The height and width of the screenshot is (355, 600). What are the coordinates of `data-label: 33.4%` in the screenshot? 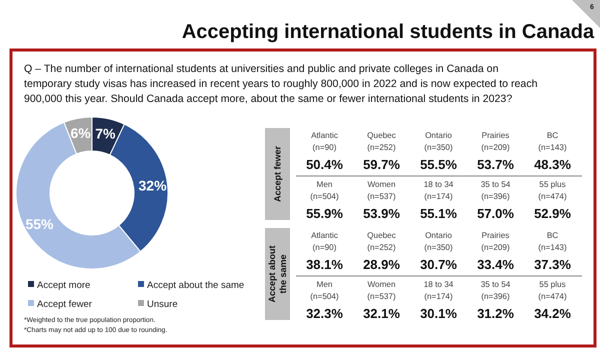 It's located at (495, 264).